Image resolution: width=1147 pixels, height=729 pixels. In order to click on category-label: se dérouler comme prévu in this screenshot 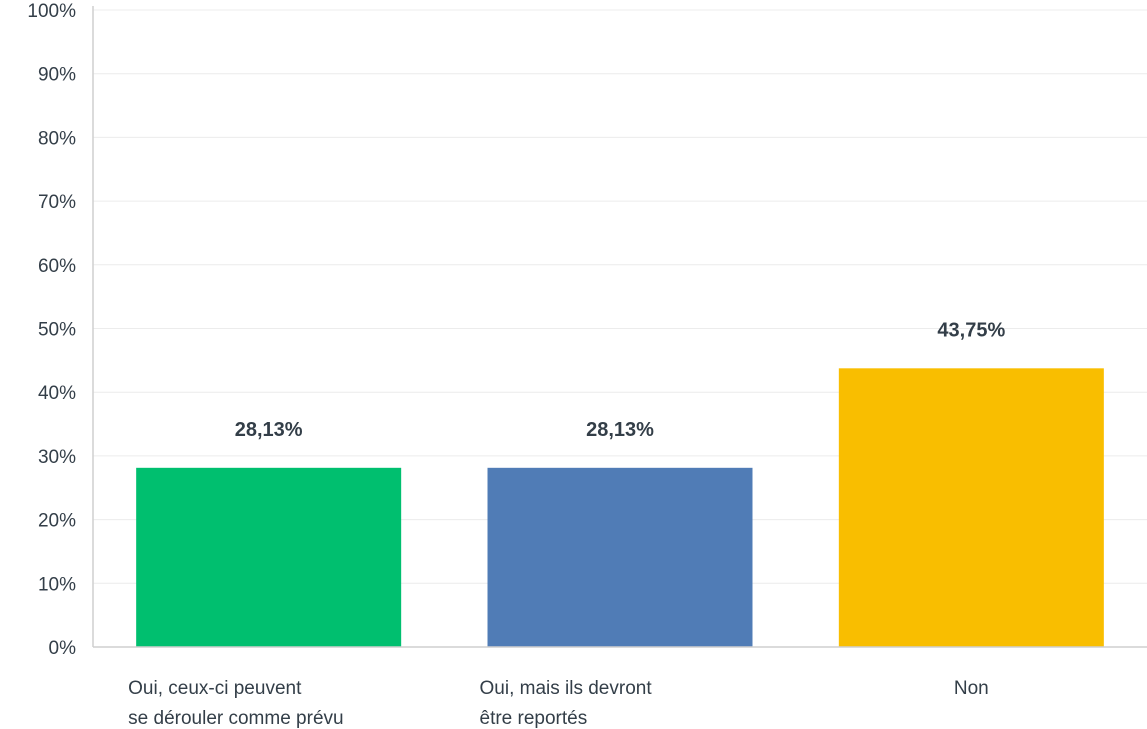, I will do `click(235, 718)`.